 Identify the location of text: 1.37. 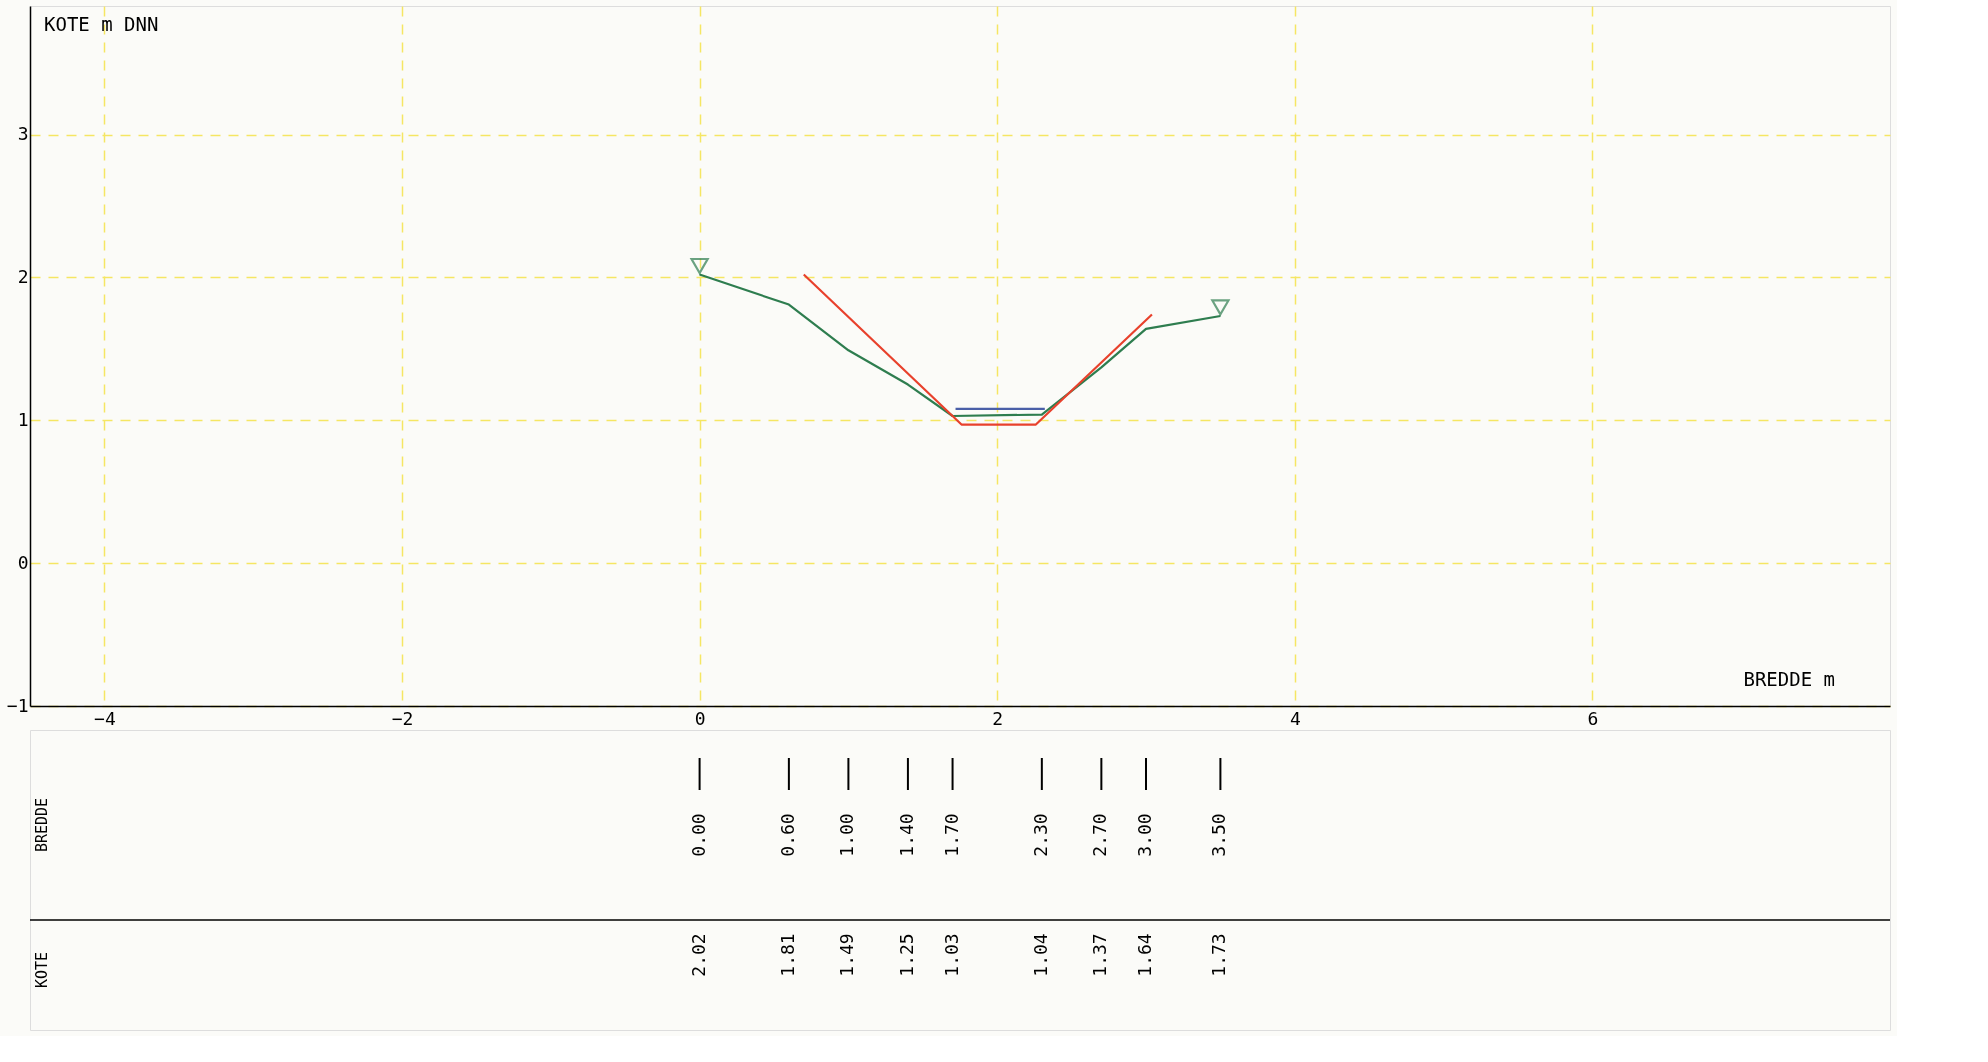
(1100, 955).